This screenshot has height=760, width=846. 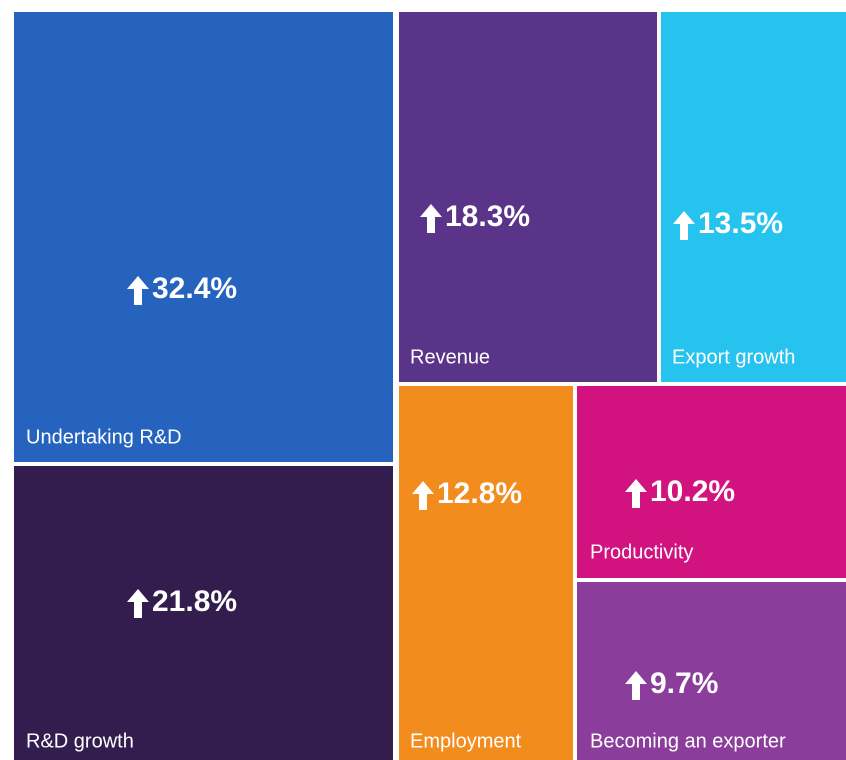 I want to click on tile-label: Employment, so click(x=466, y=741).